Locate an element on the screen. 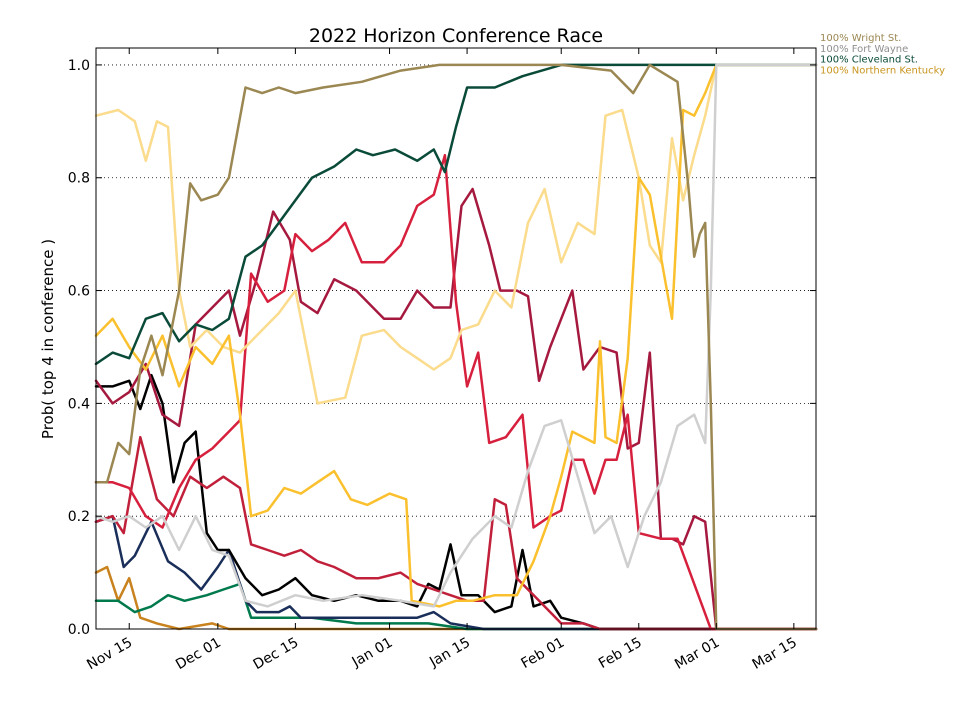 The height and width of the screenshot is (704, 960). y-tick-label: 0.2 is located at coordinates (79, 517).